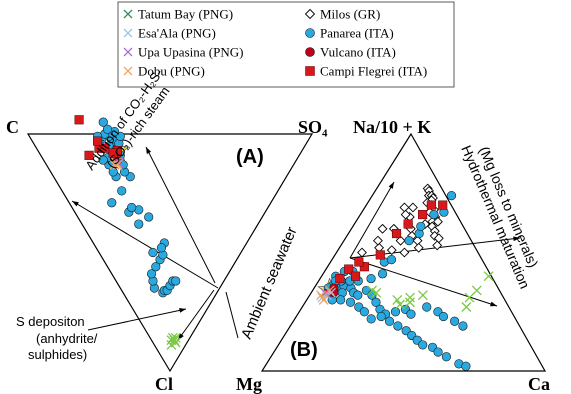  I want to click on legend-marker-milos-gr, so click(310, 14).